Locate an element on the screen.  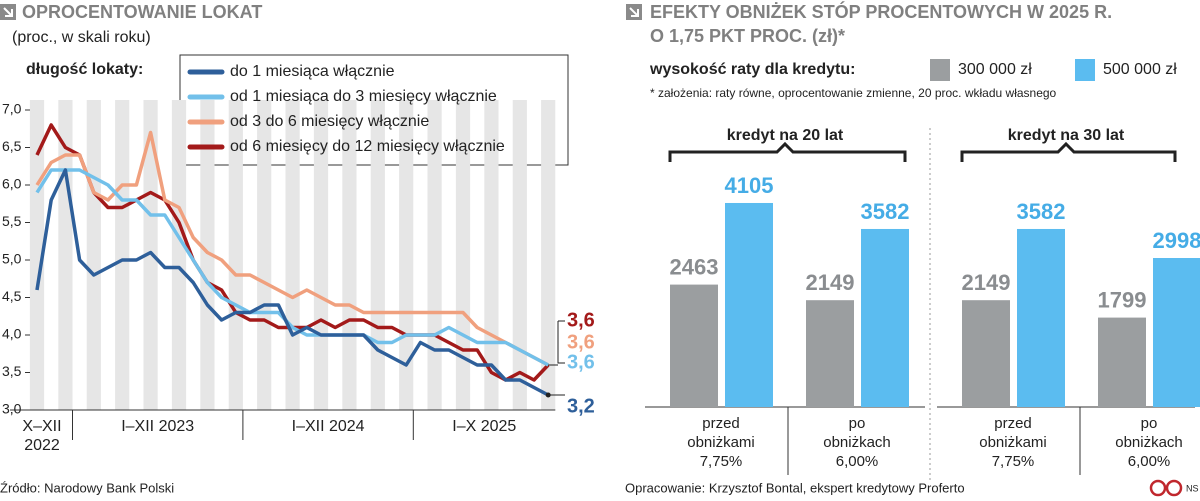
value-label: 2998 is located at coordinates (1176, 240).